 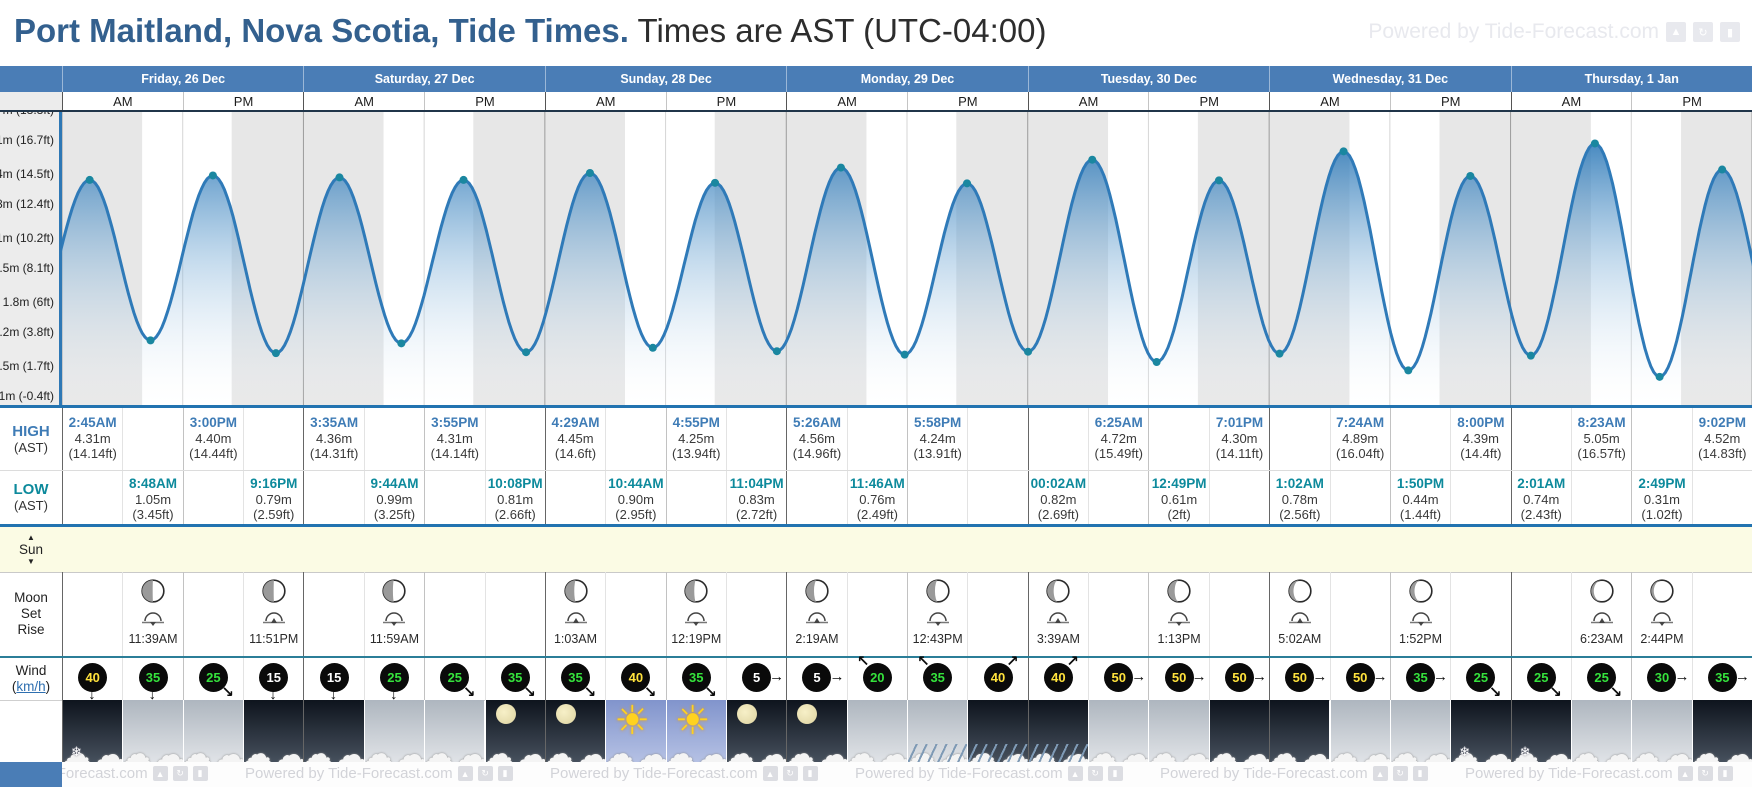 What do you see at coordinates (92, 422) in the screenshot?
I see `high-tide-time: 2:45AM` at bounding box center [92, 422].